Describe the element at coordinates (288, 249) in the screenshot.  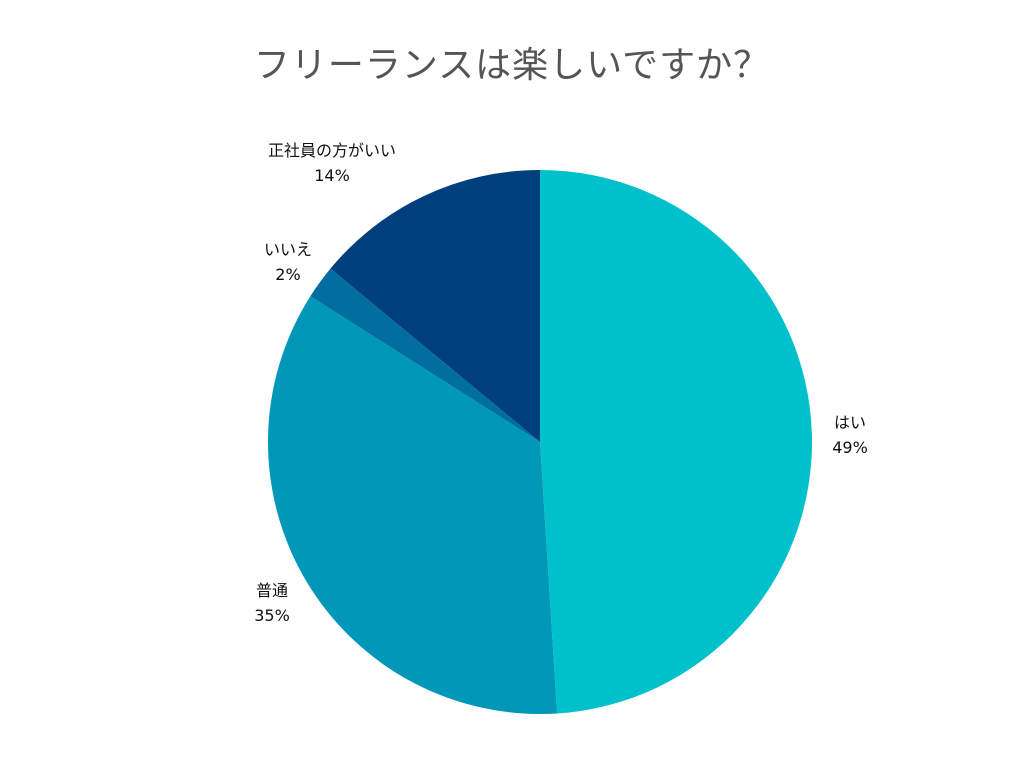
I see `slice-category-label: いいえ` at that location.